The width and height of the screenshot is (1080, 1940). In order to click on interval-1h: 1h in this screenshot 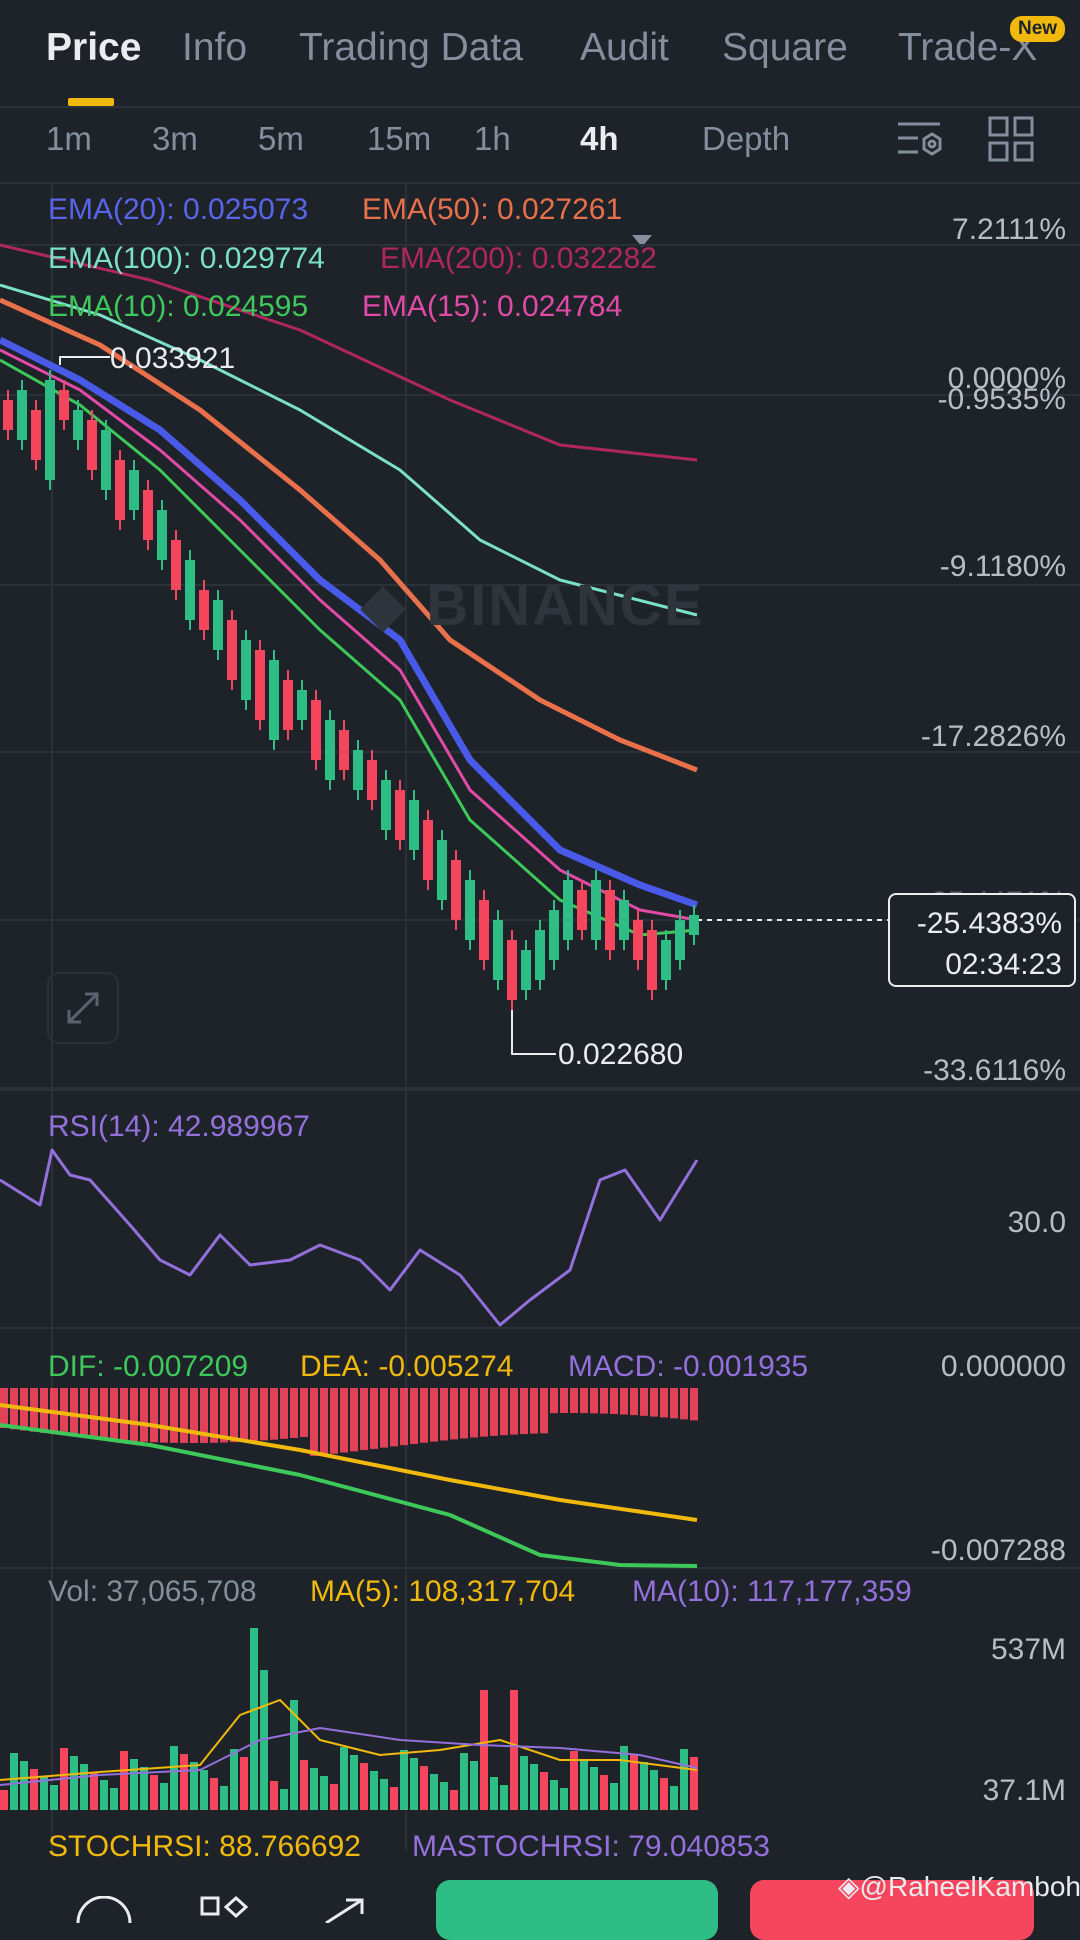, I will do `click(492, 138)`.